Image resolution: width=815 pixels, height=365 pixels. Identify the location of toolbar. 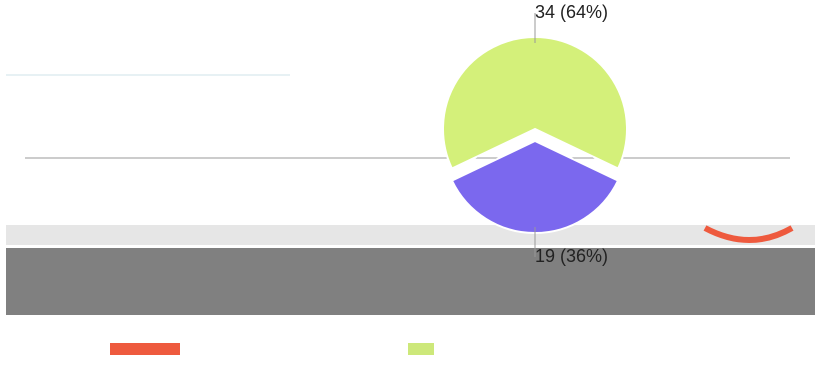
(410, 235).